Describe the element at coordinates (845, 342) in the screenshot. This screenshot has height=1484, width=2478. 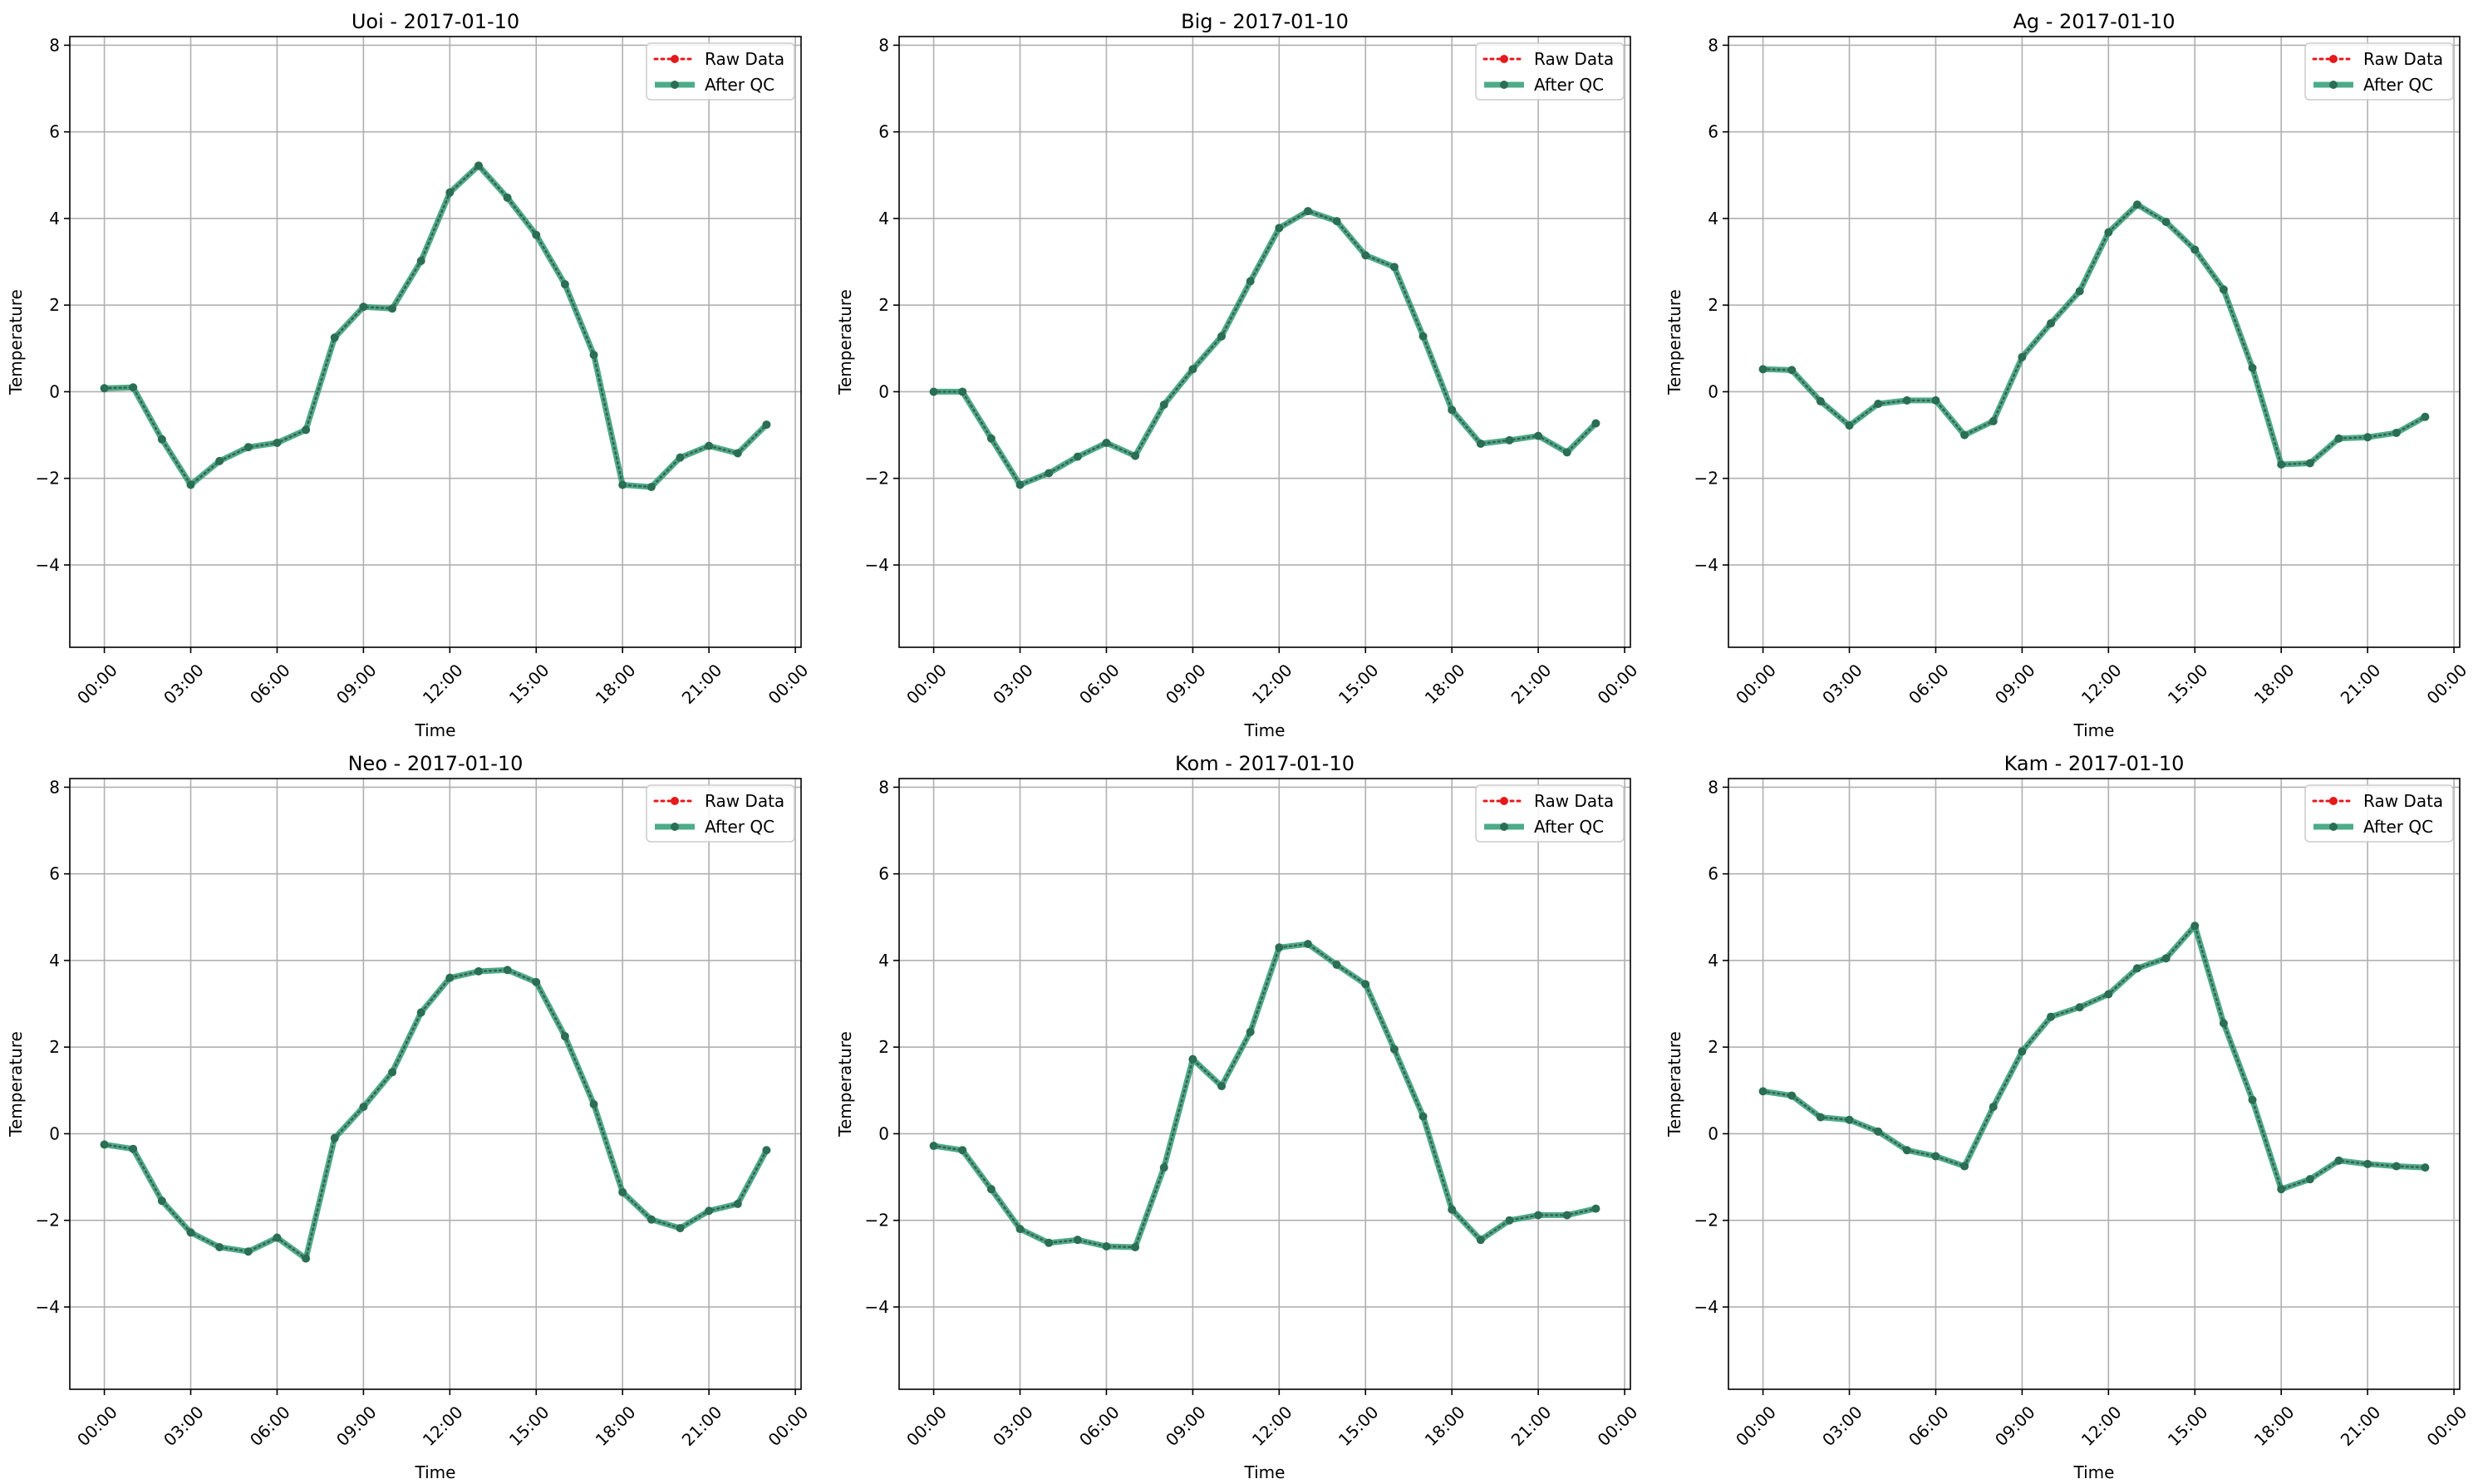
I see `y-axis-label: Temperature` at that location.